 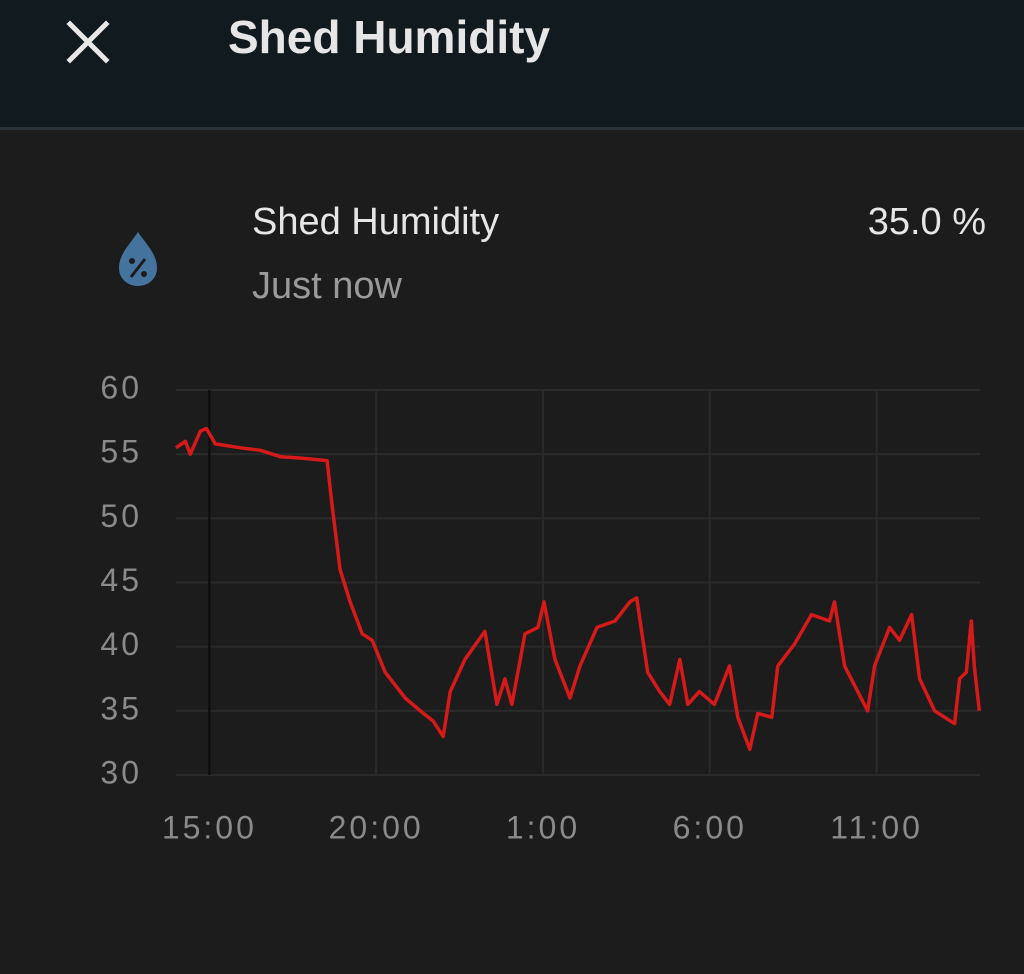 I want to click on y-tick-label: 35, so click(x=121, y=708).